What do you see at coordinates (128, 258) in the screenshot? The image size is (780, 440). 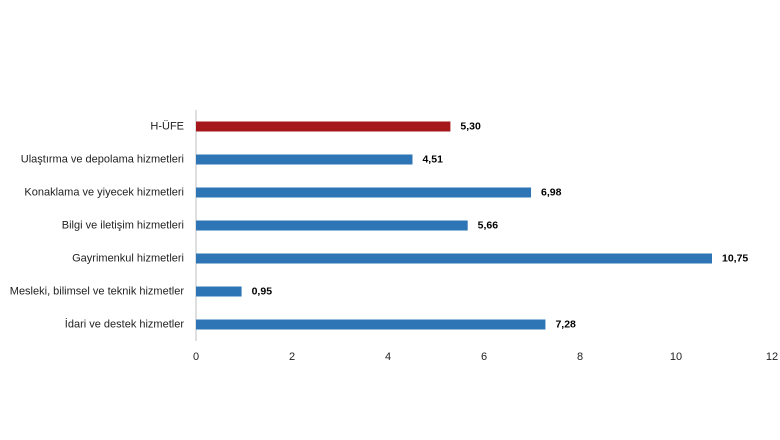 I see `y-tick-label: Gayrimenkul hizmetleri` at bounding box center [128, 258].